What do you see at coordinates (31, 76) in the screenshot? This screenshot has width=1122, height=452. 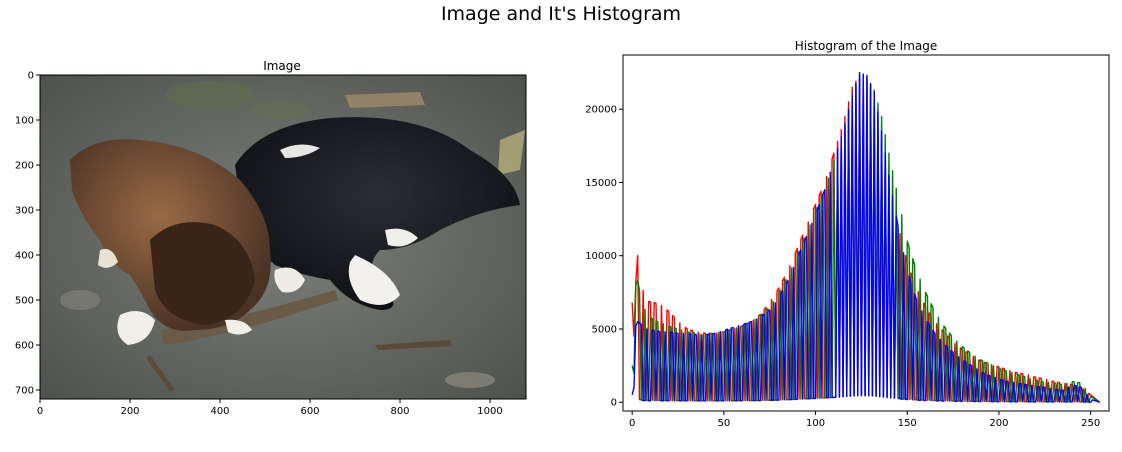 I see `image-ytick-label: 0` at bounding box center [31, 76].